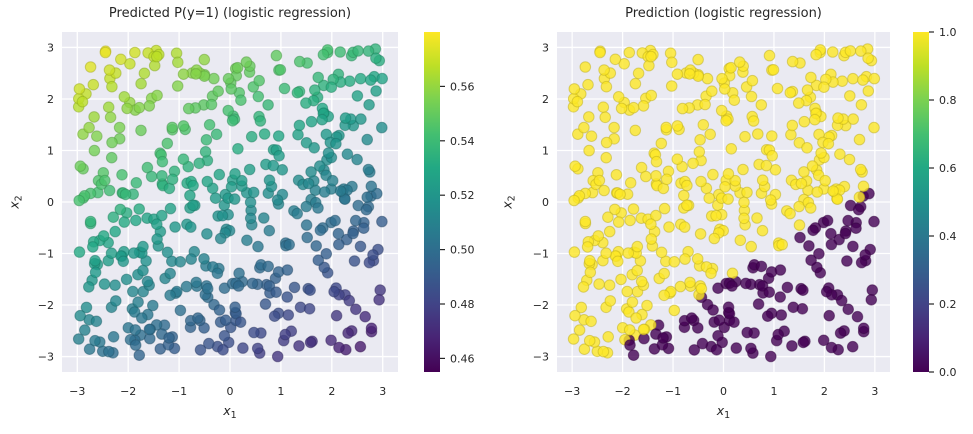 The image size is (973, 434). I want to click on colorbar-tick-label: 0.56, so click(462, 86).